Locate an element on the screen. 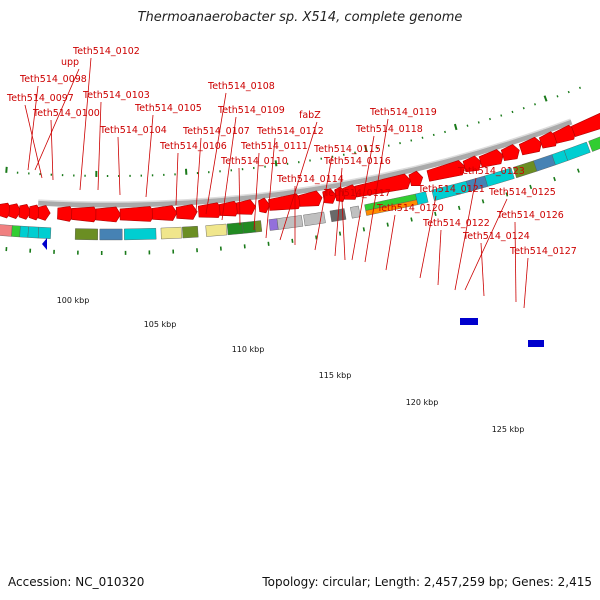  gene-label: Teth514_0126 is located at coordinates (530, 215).